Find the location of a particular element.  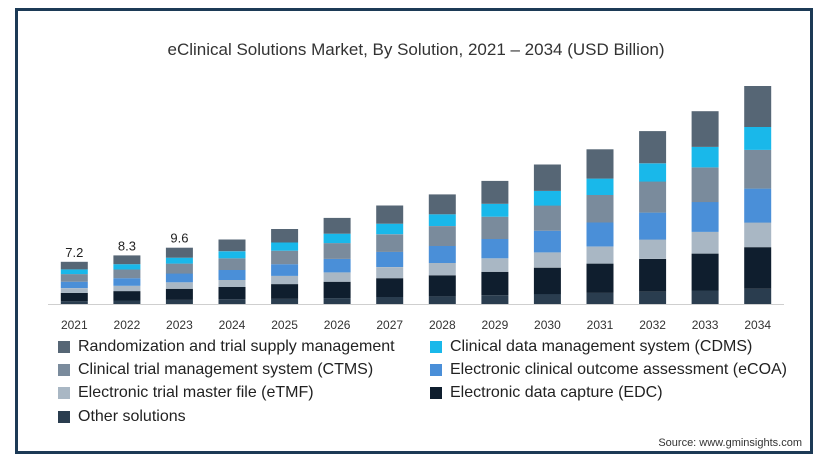

x-tick-label-2021: 2021 is located at coordinates (74, 325).